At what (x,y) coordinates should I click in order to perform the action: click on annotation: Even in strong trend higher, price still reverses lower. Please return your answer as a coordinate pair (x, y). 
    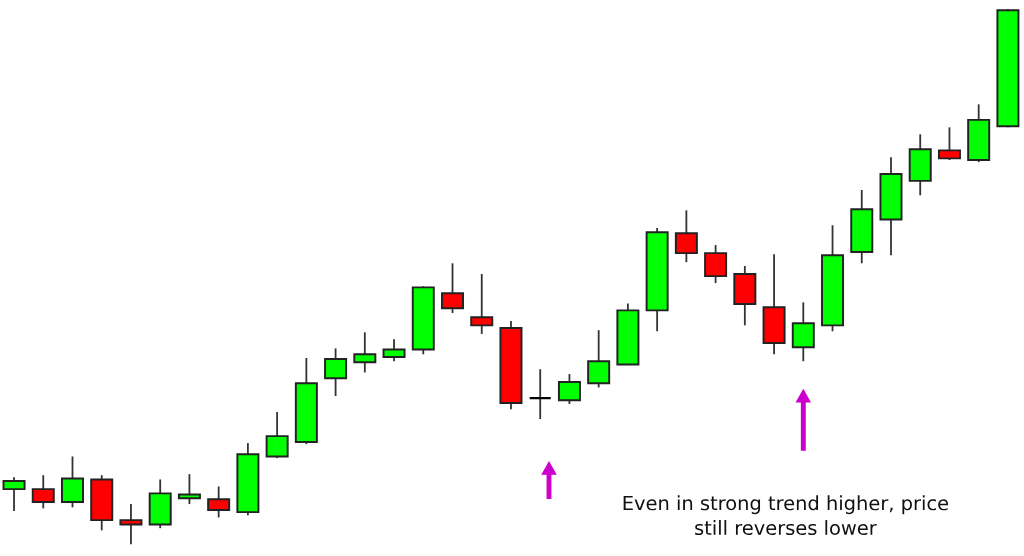
    Looking at the image, I should click on (786, 515).